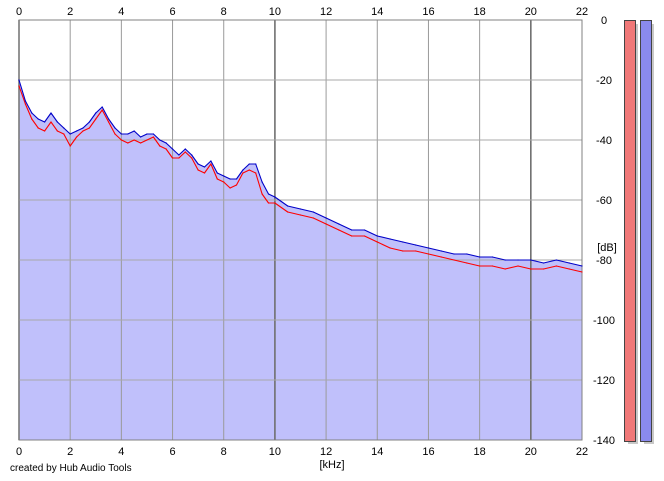  Describe the element at coordinates (275, 452) in the screenshot. I see `x-tick-label-bottom: 10` at that location.